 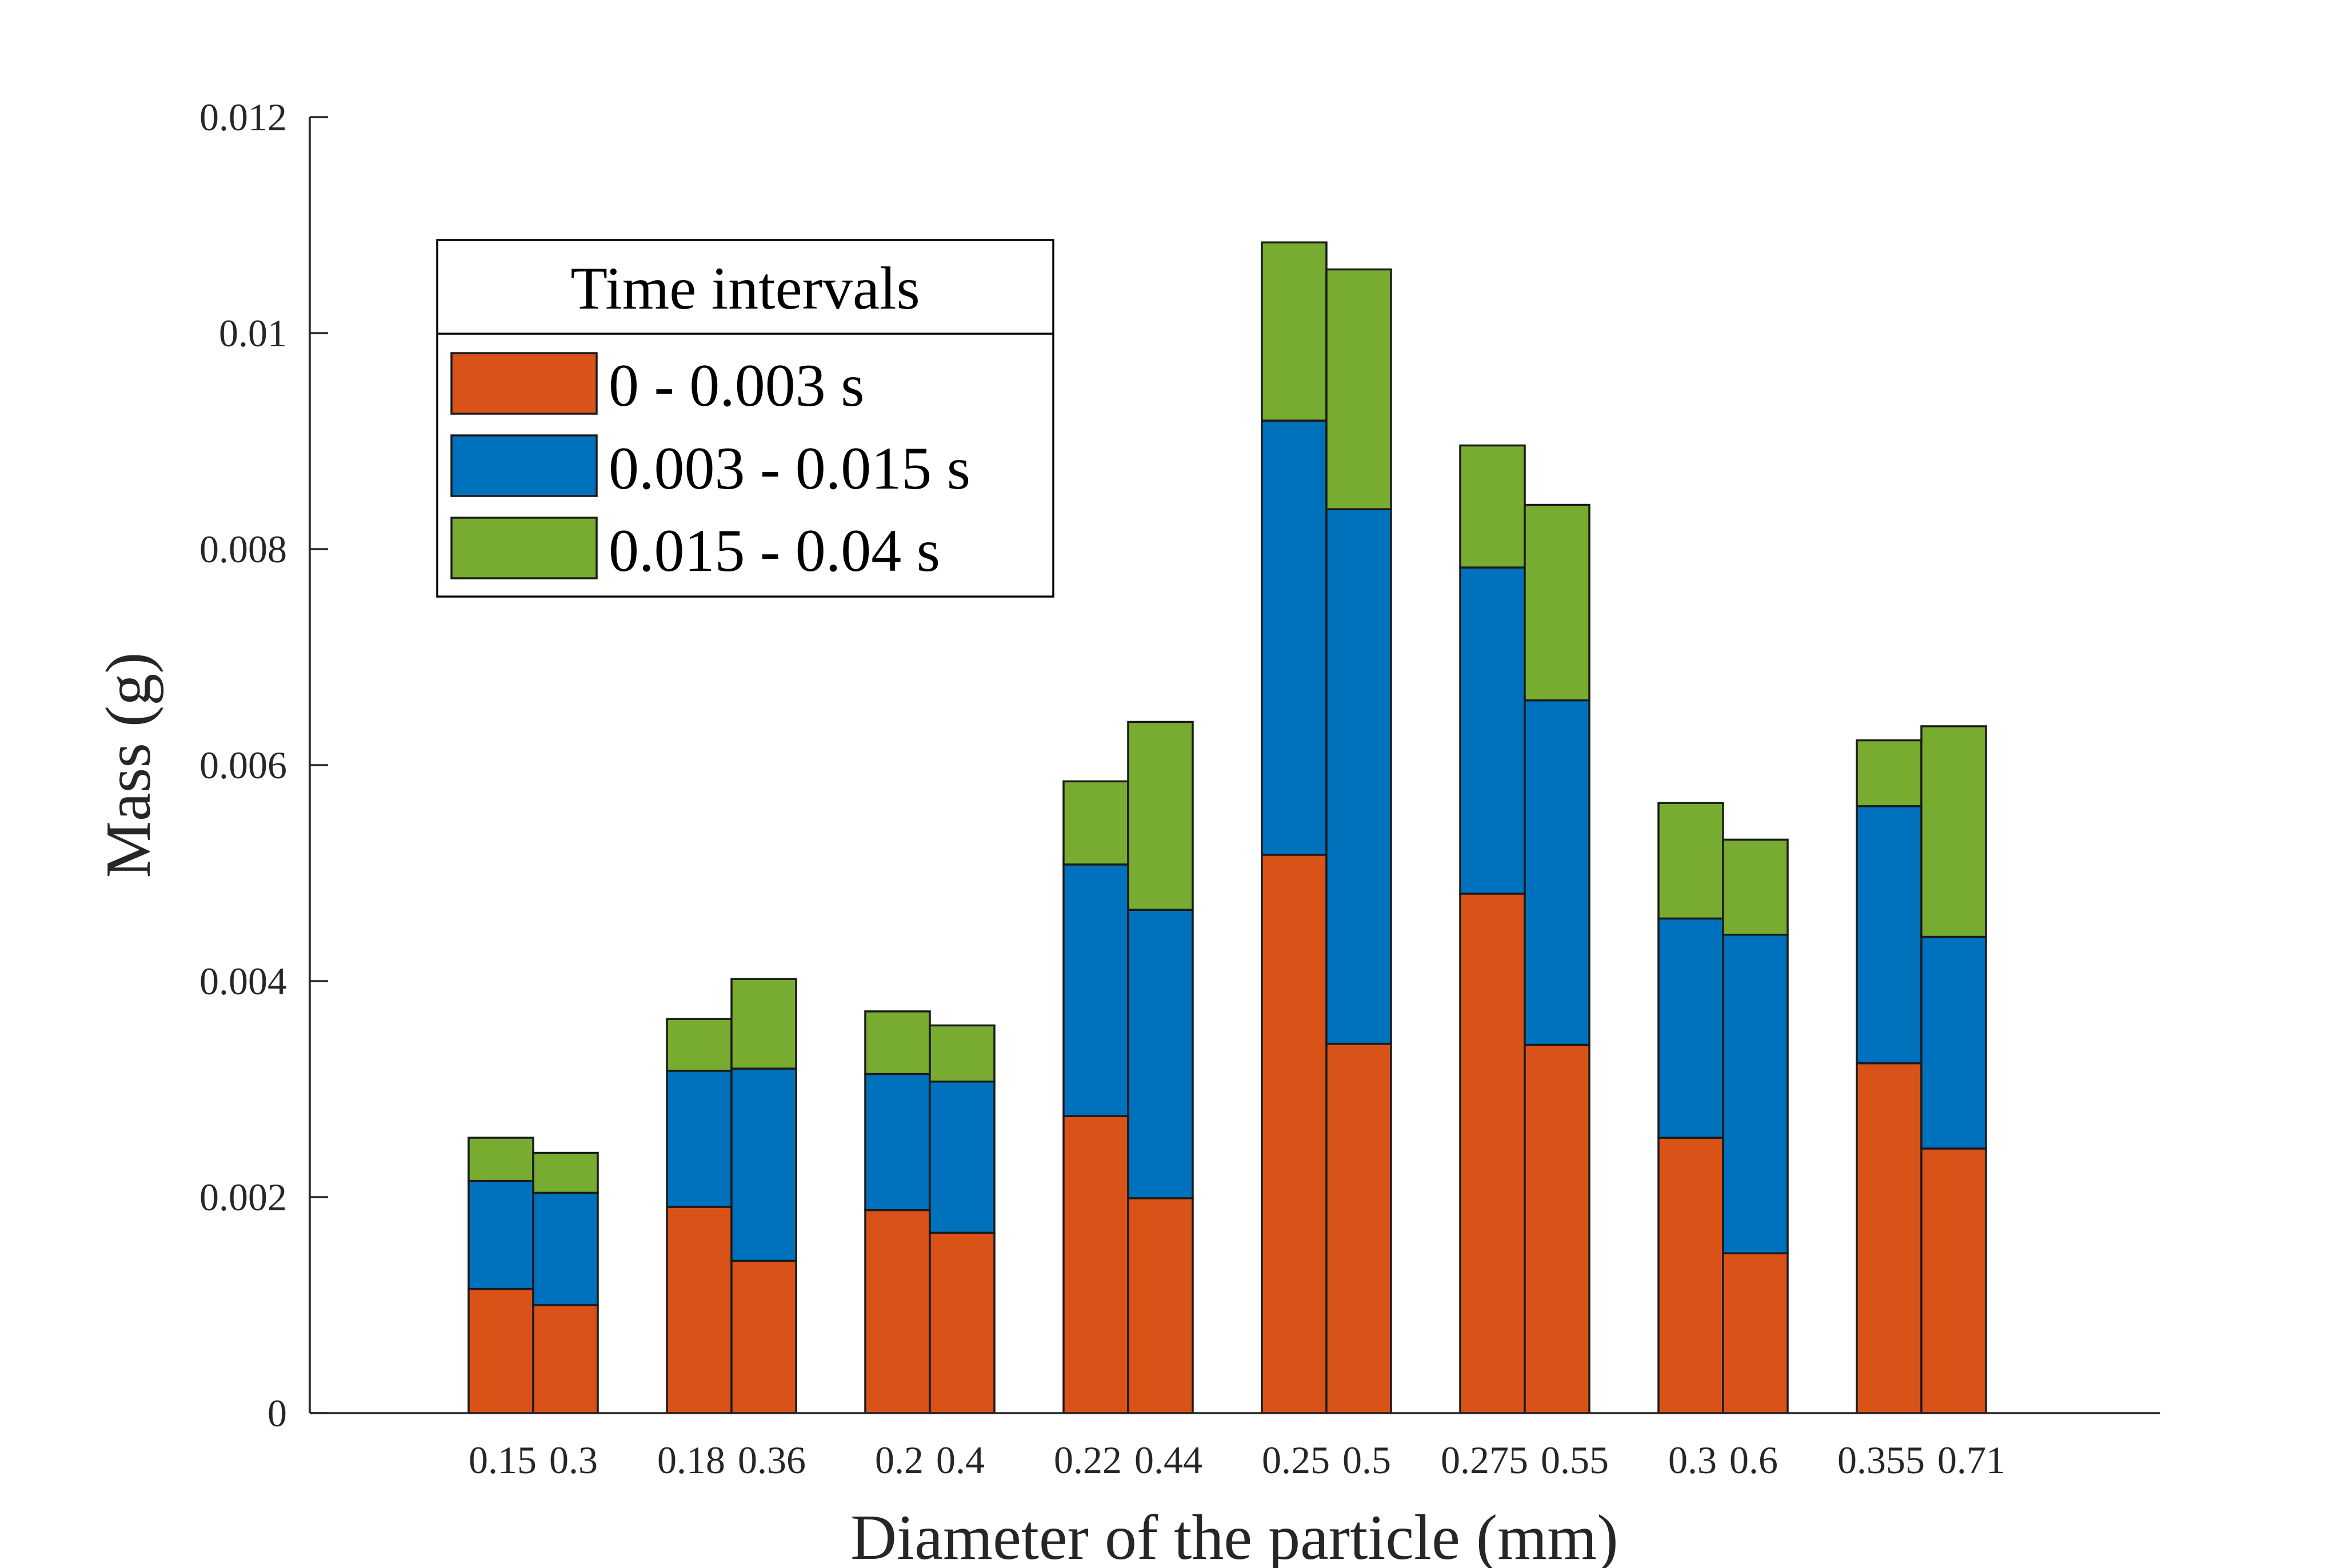 I want to click on x-tick-label-group: 0.15 0.3, so click(x=533, y=1460).